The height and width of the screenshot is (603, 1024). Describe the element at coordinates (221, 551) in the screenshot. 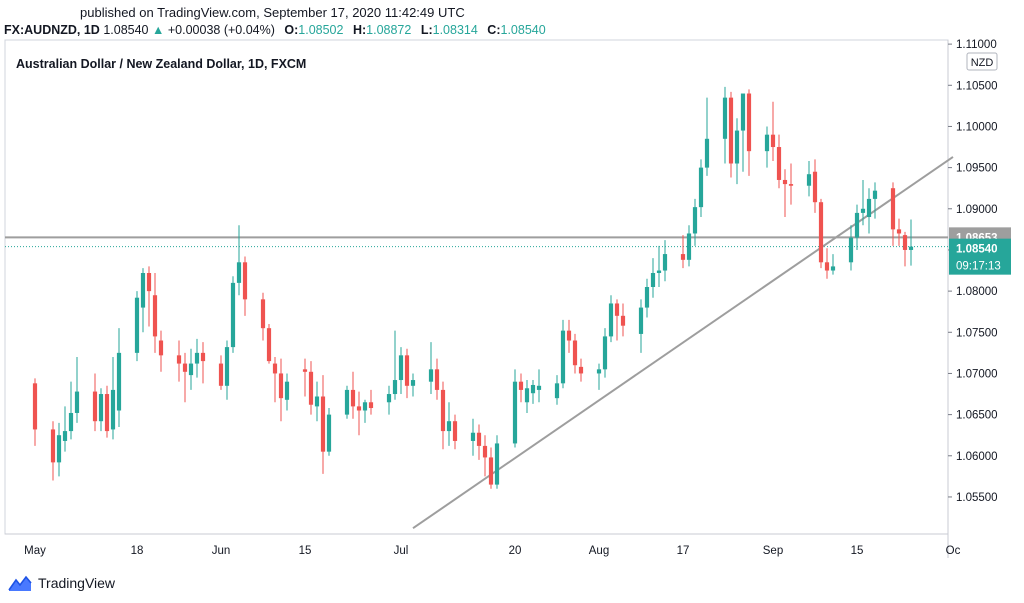

I see `x-tick-label: Jun` at that location.